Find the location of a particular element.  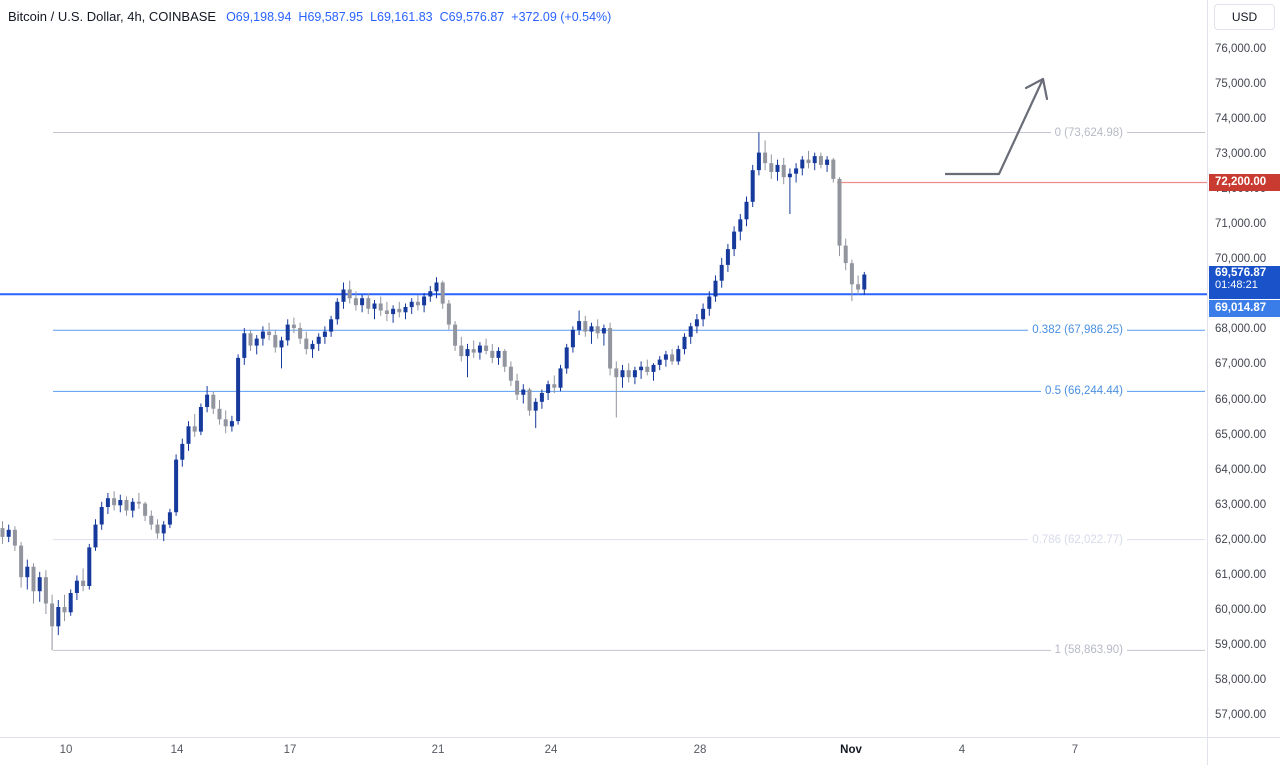

ohlc-close: C69,576.87 is located at coordinates (472, 17).